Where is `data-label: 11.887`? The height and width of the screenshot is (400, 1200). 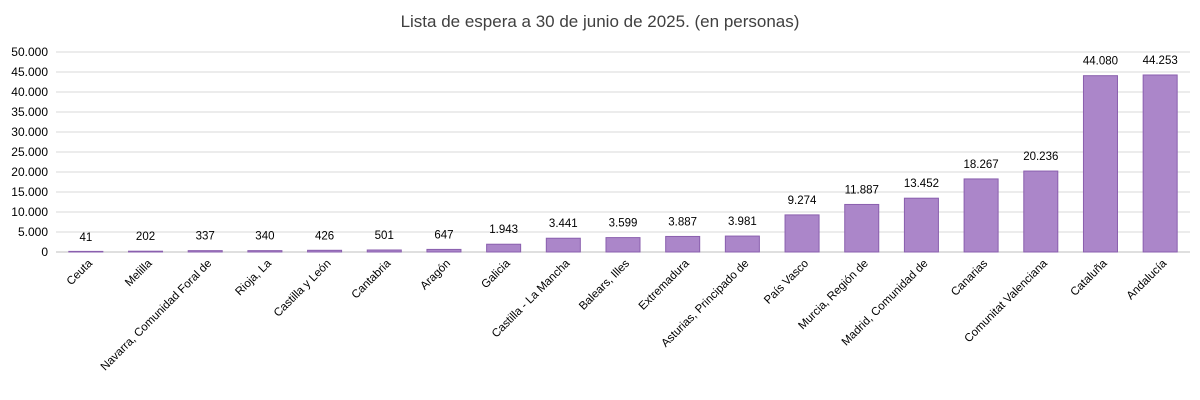 data-label: 11.887 is located at coordinates (862, 190).